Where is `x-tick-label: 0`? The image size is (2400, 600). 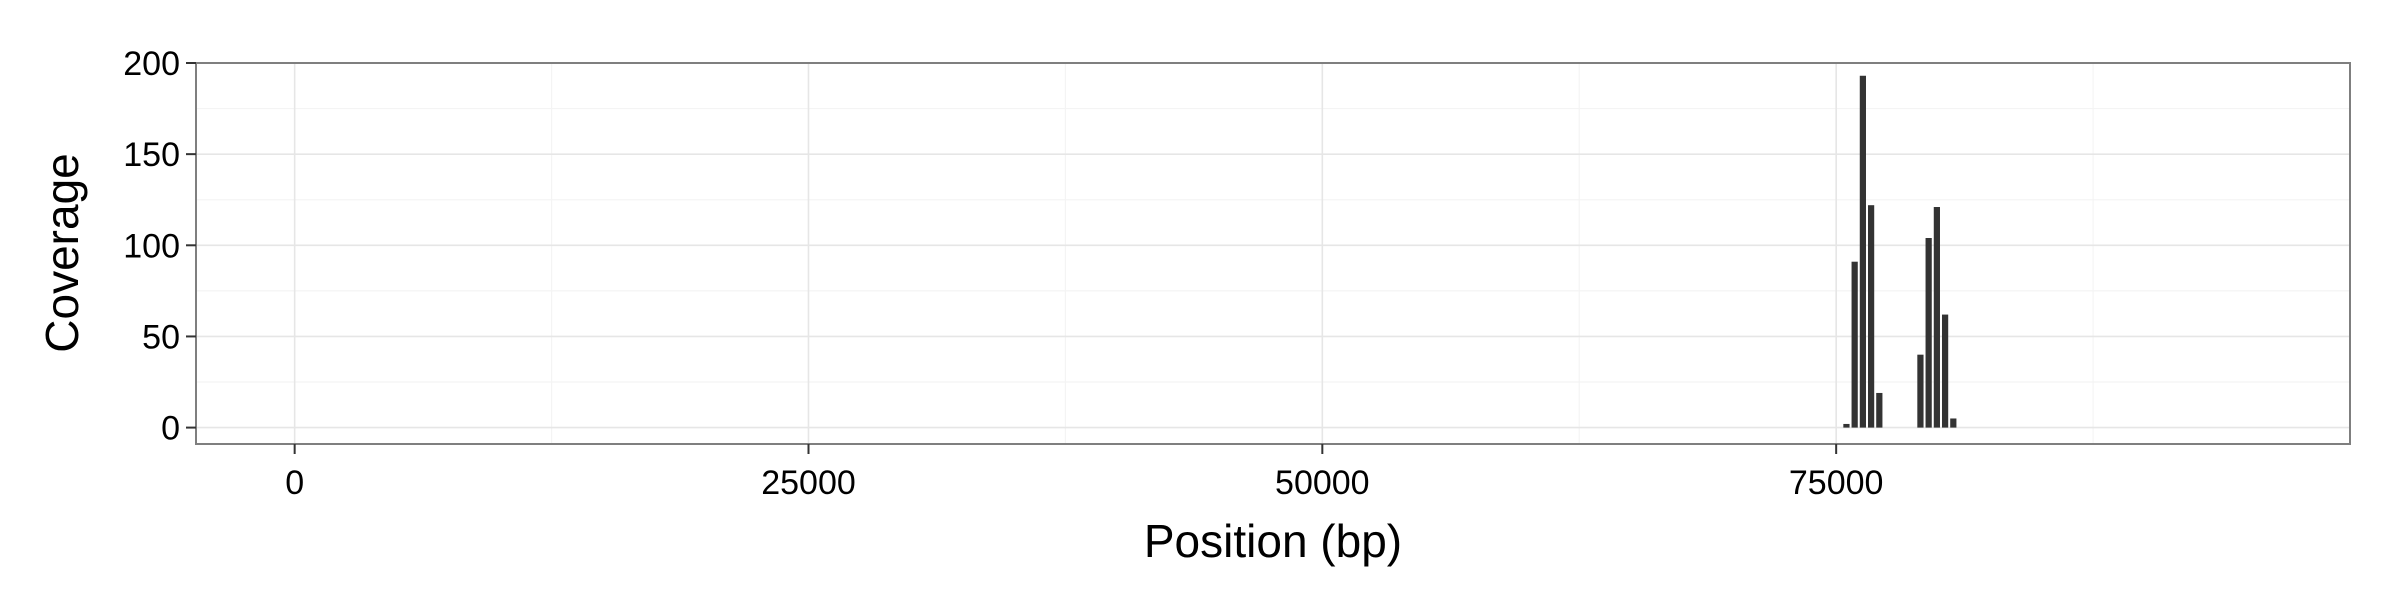 x-tick-label: 0 is located at coordinates (294, 483).